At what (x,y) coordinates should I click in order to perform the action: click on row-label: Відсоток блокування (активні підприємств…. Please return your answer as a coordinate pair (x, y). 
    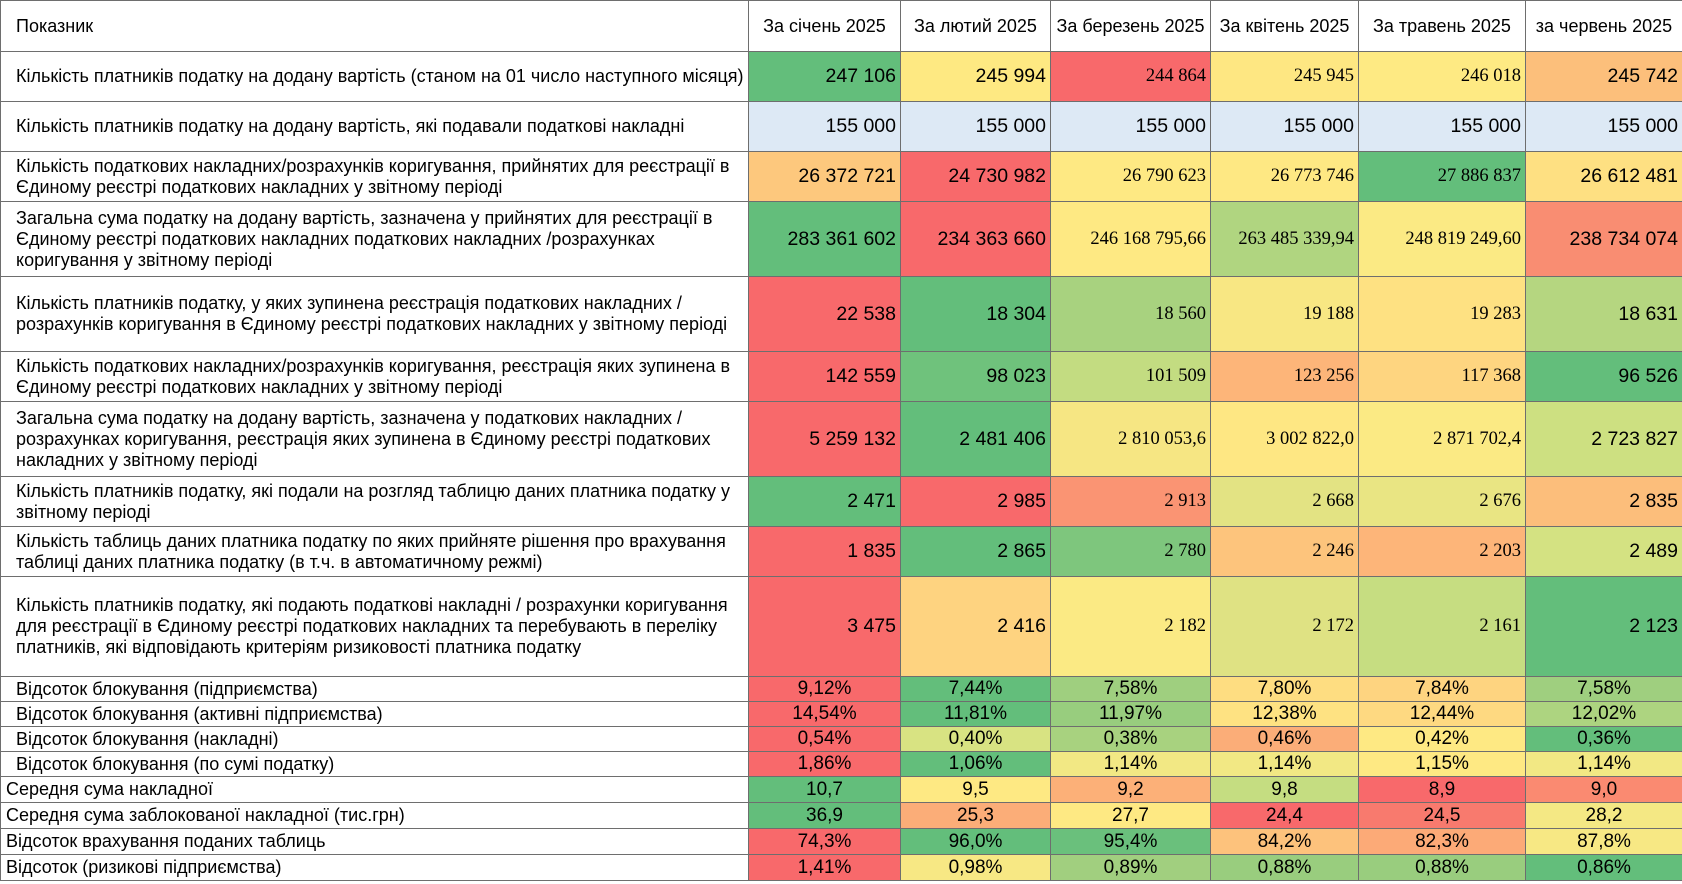
    Looking at the image, I should click on (374, 714).